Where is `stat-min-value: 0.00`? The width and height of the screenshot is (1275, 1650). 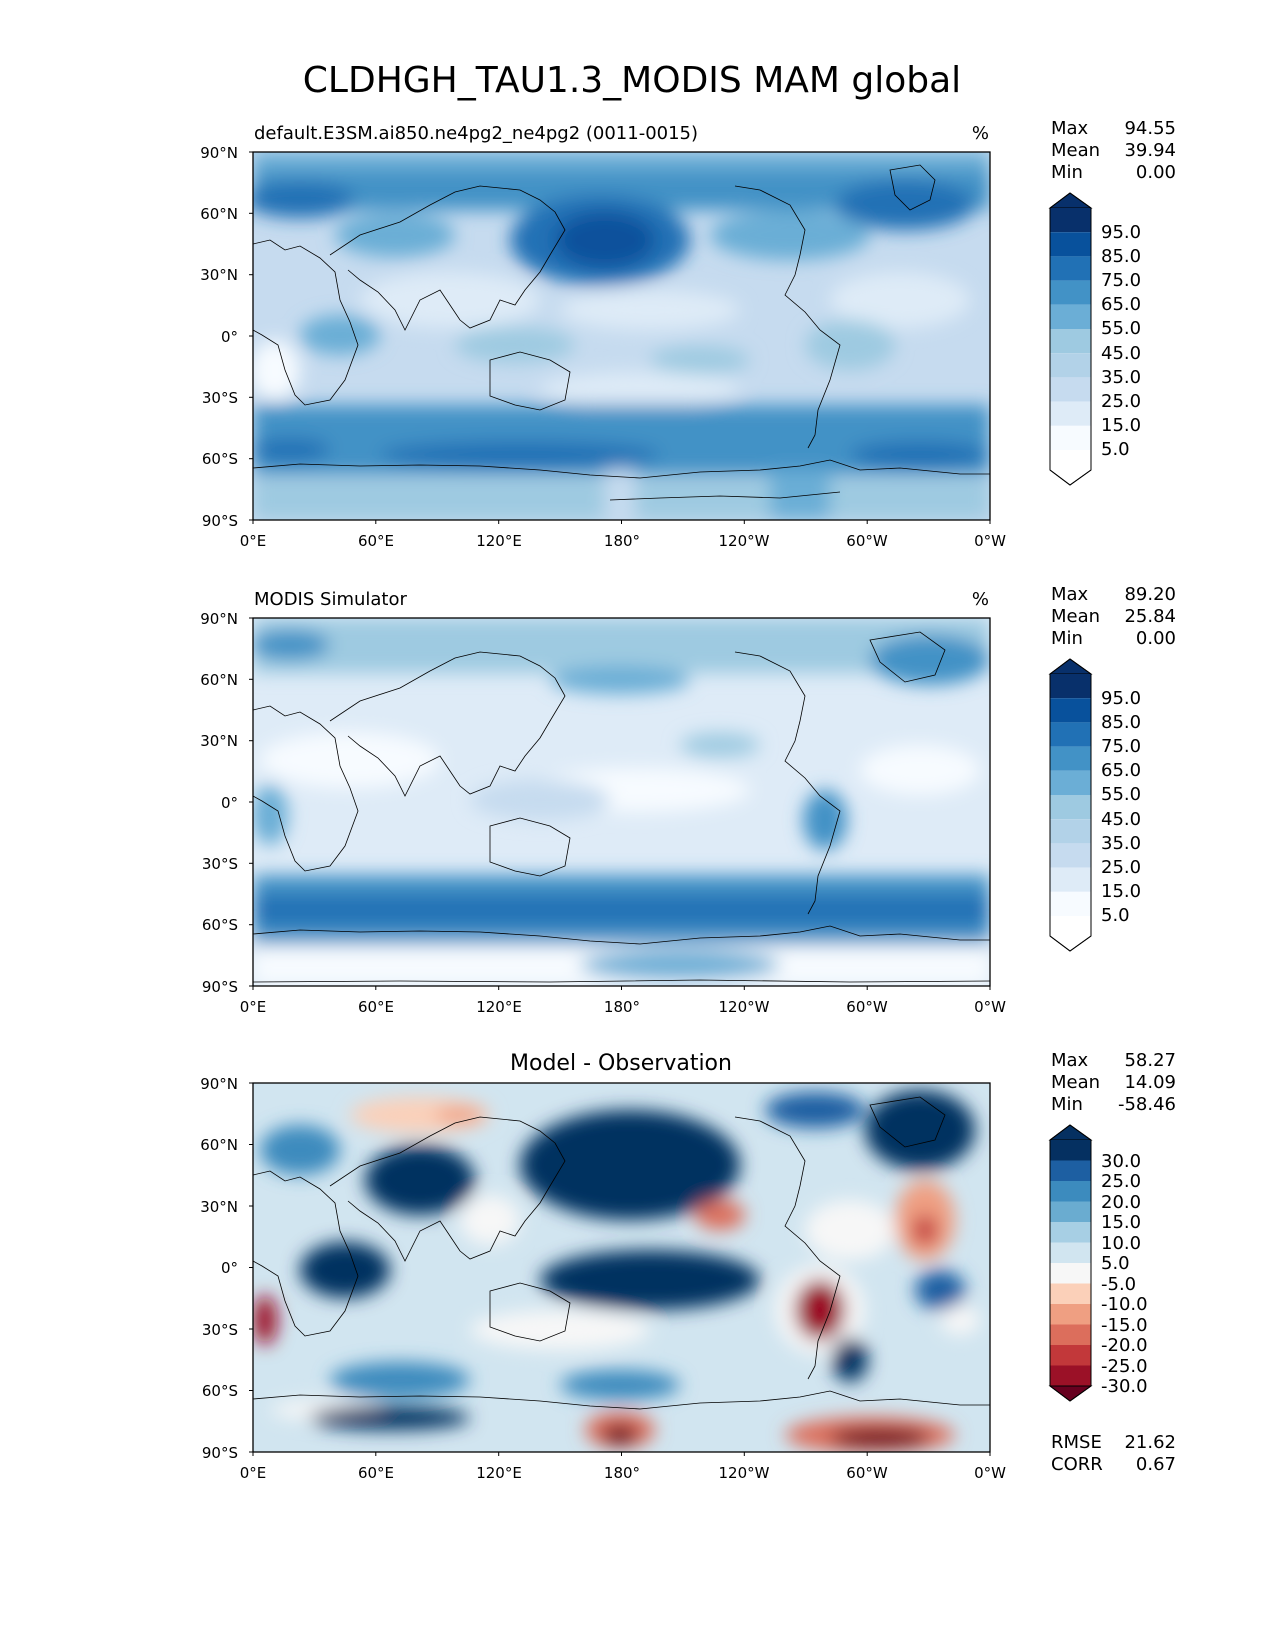 stat-min-value: 0.00 is located at coordinates (1156, 172).